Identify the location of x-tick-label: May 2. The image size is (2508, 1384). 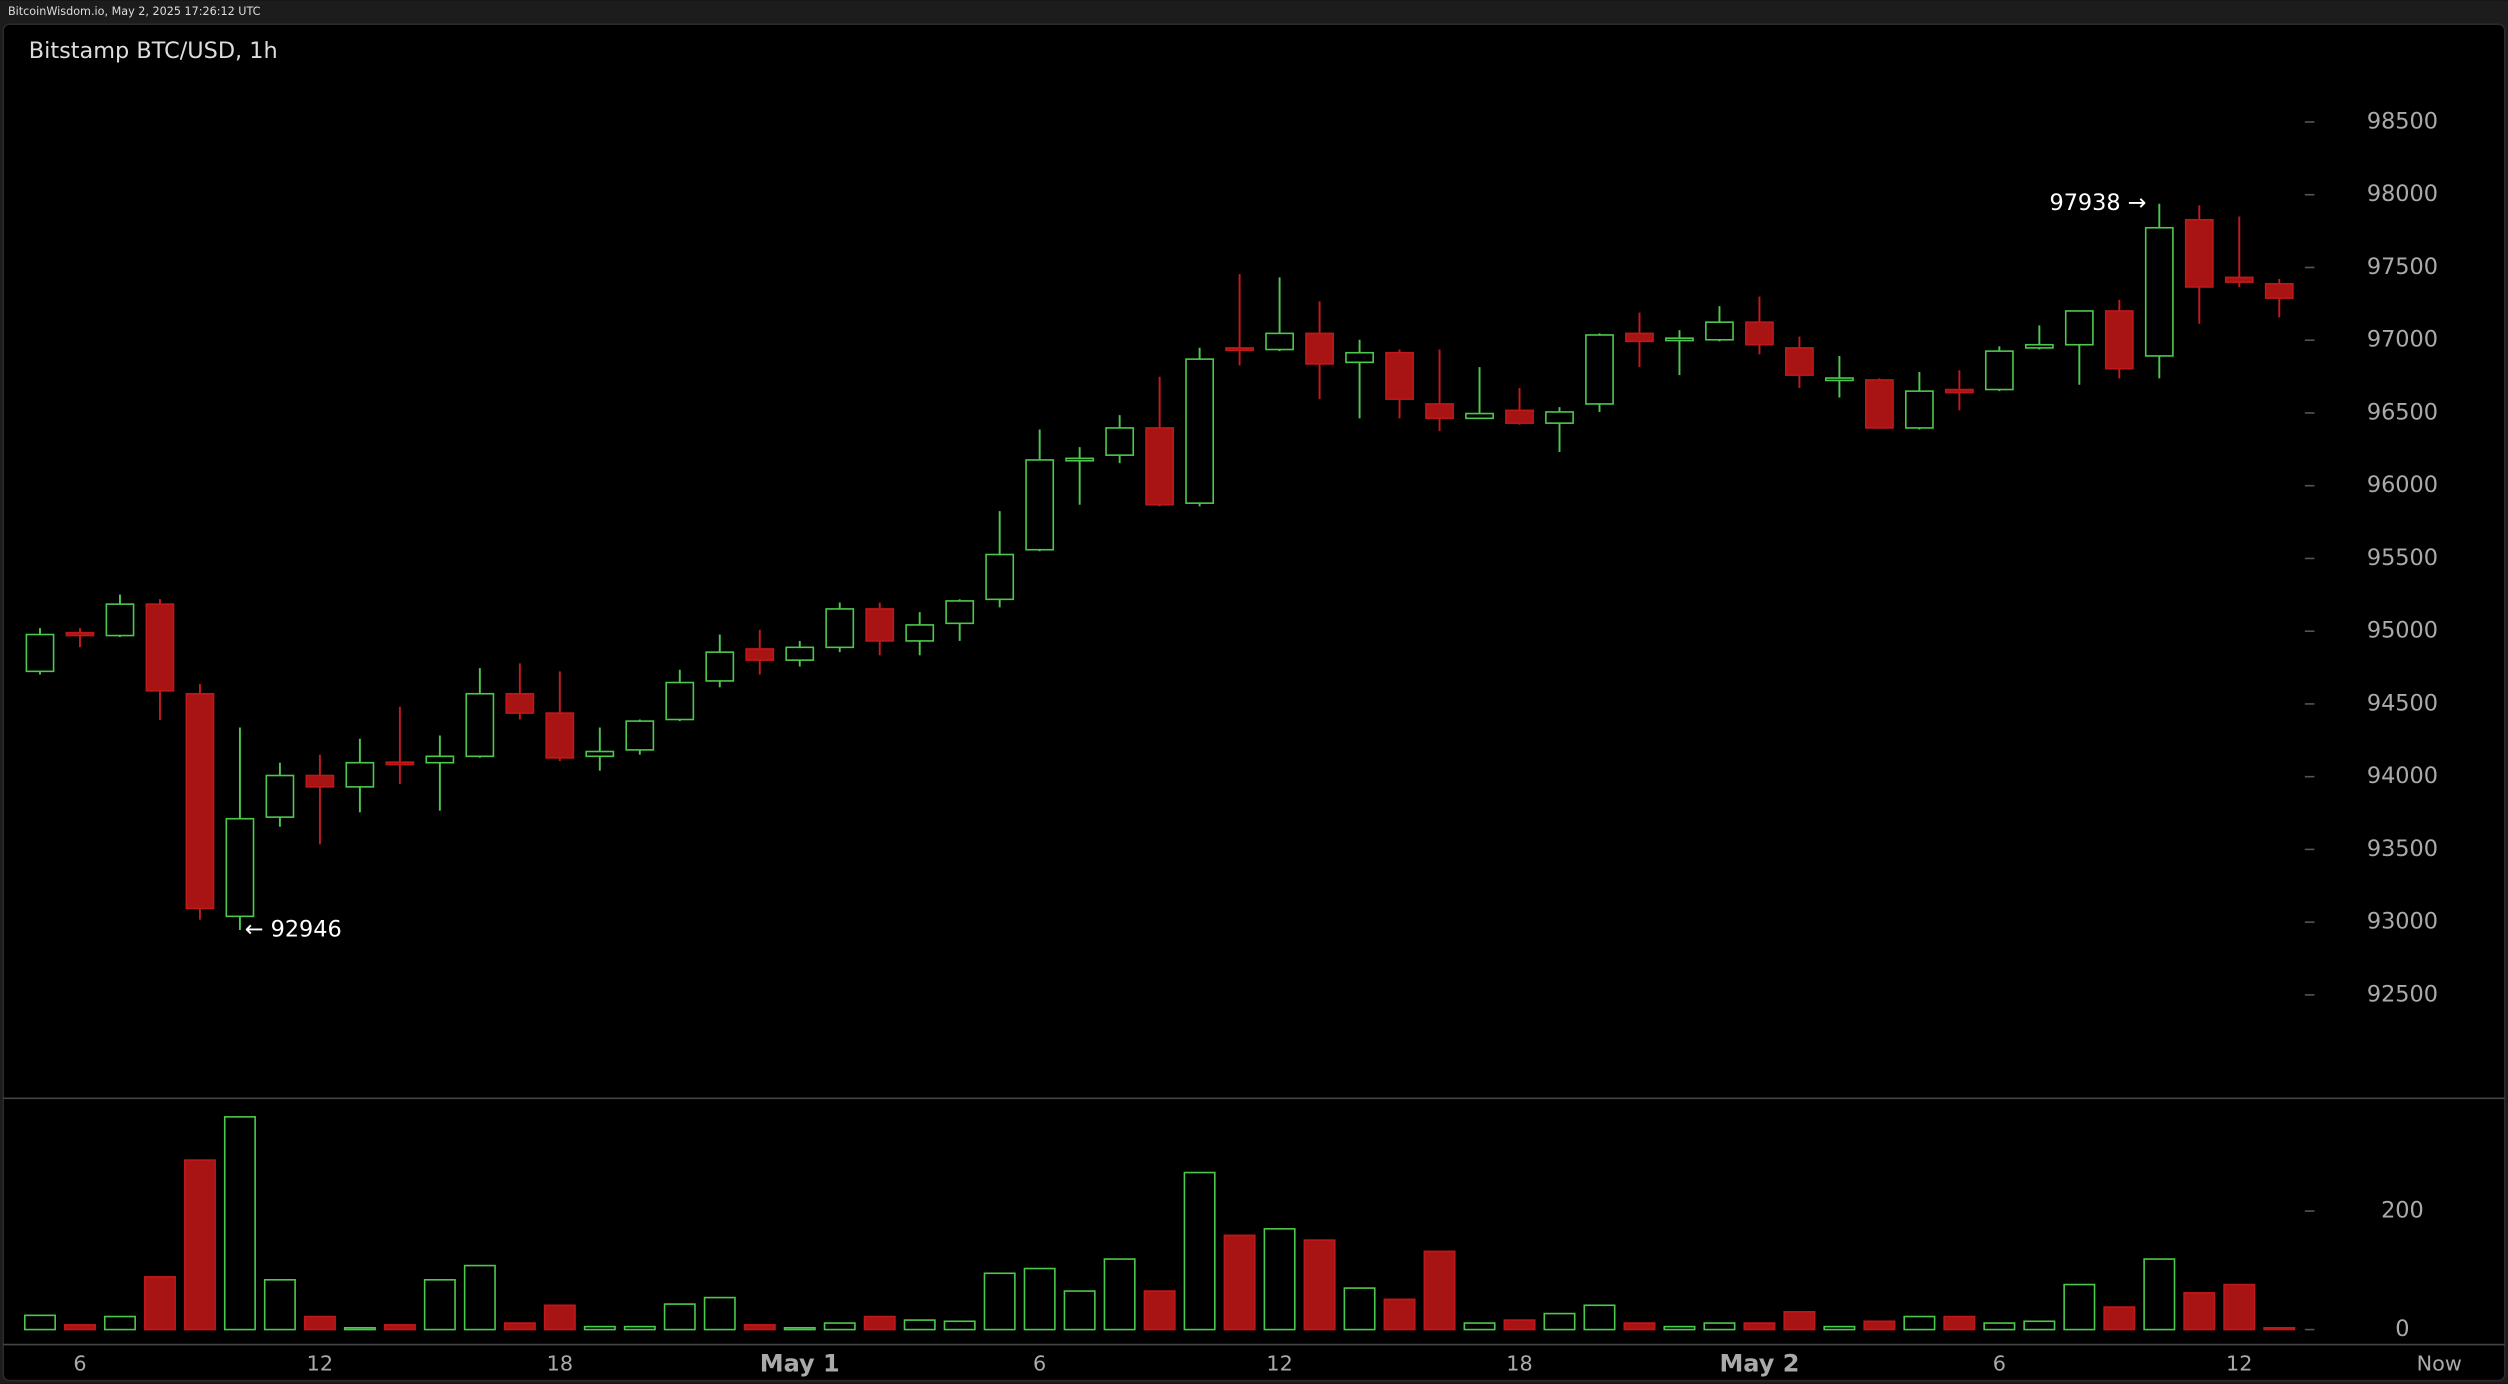
(1759, 1364).